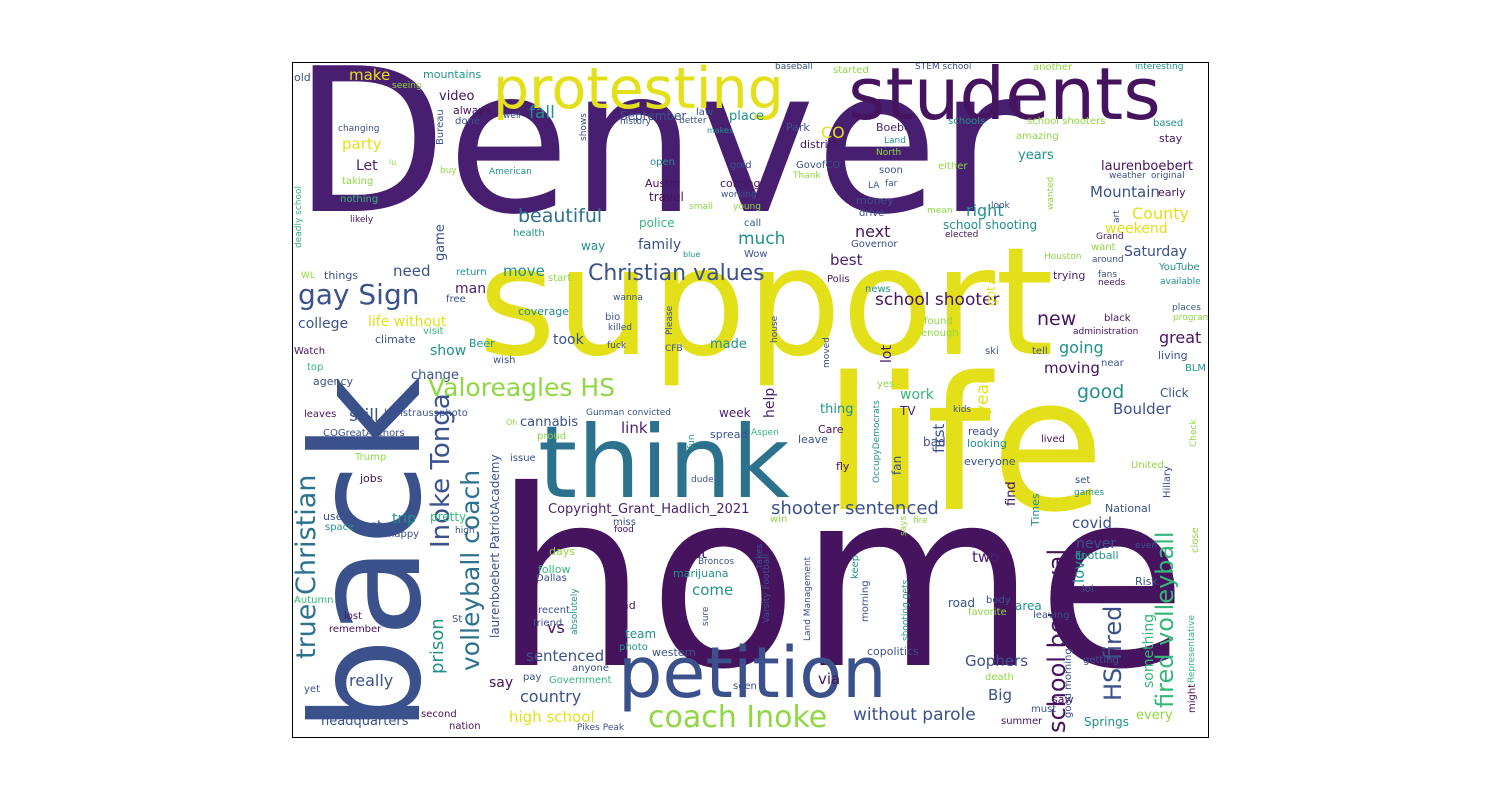 The width and height of the screenshot is (1500, 800). Describe the element at coordinates (638, 92) in the screenshot. I see `word-protesting: protesting` at that location.